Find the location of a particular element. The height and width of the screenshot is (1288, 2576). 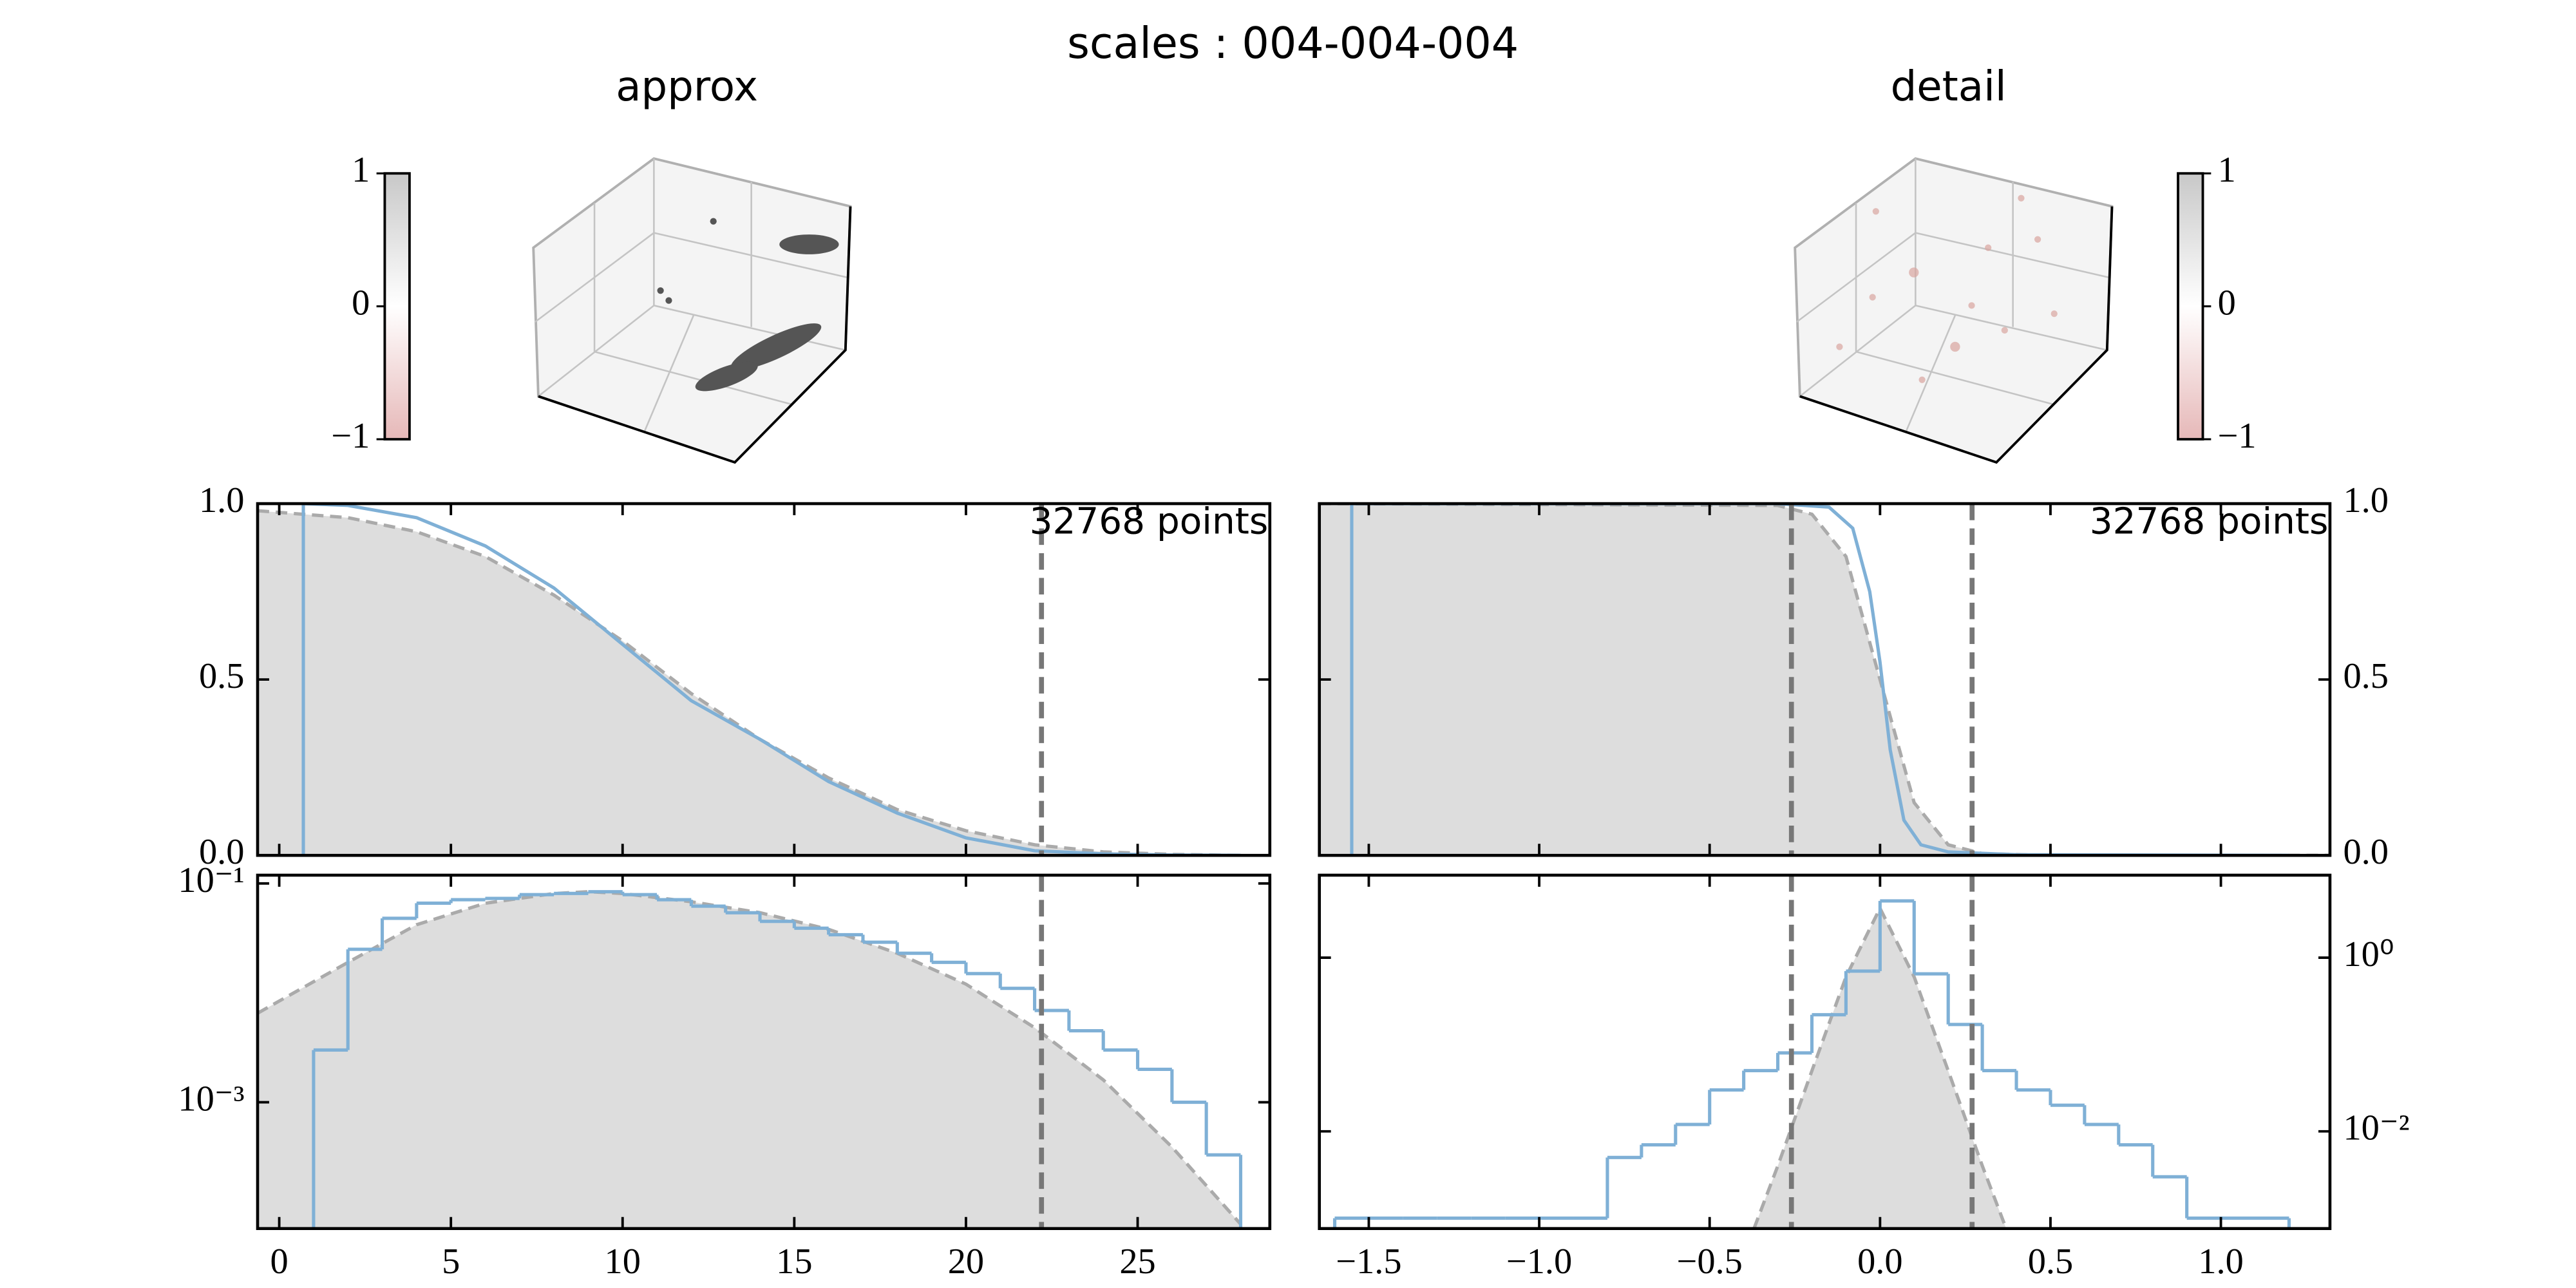

x-tick-label: 25 is located at coordinates (1137, 1262).